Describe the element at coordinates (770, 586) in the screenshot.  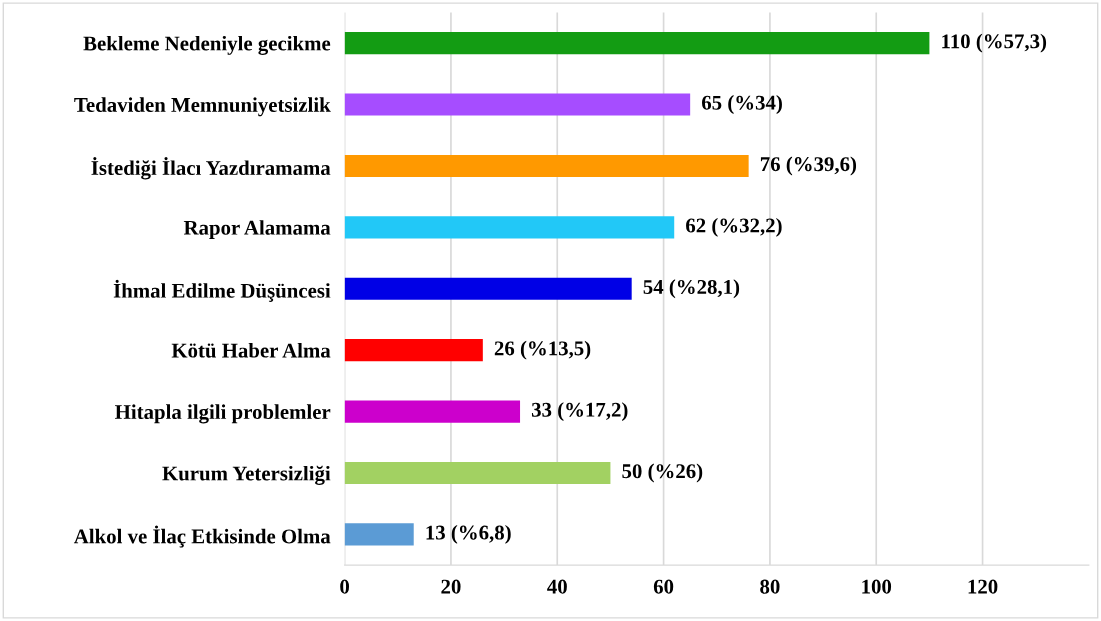
I see `x-tick-label: 80` at that location.